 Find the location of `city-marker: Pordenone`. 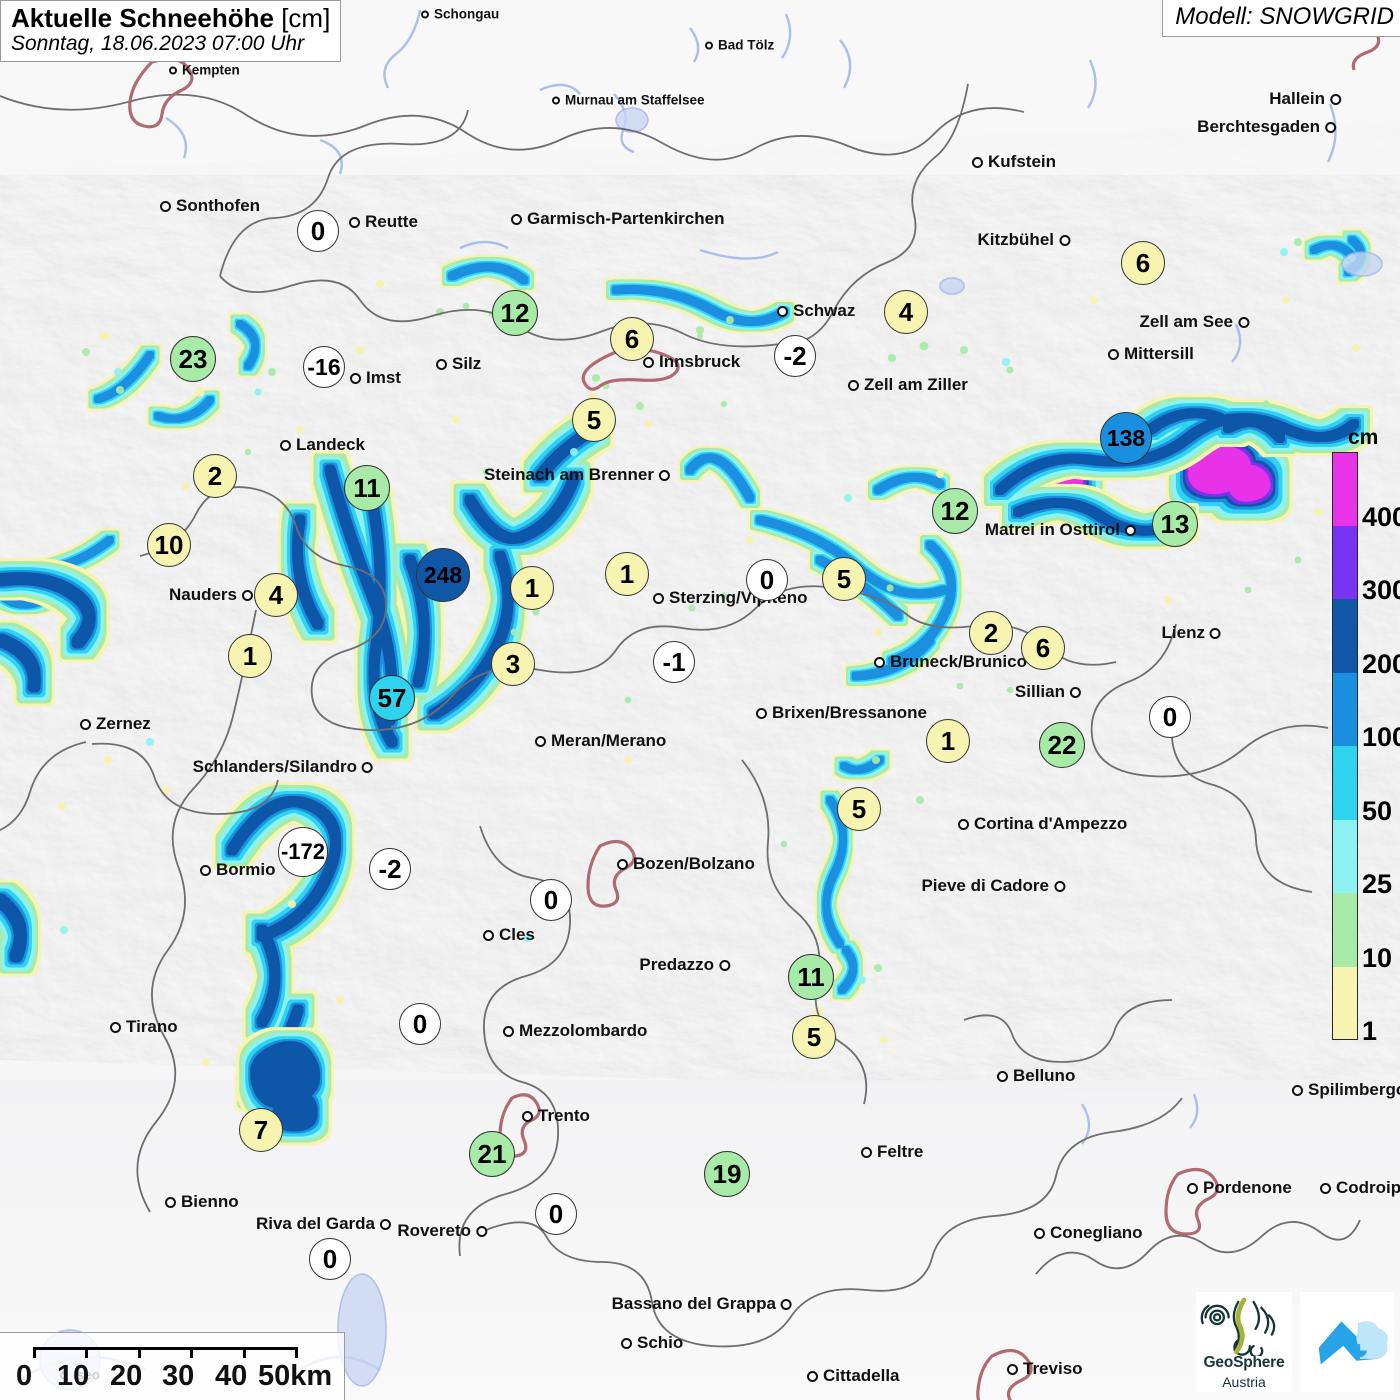

city-marker: Pordenone is located at coordinates (1239, 1188).